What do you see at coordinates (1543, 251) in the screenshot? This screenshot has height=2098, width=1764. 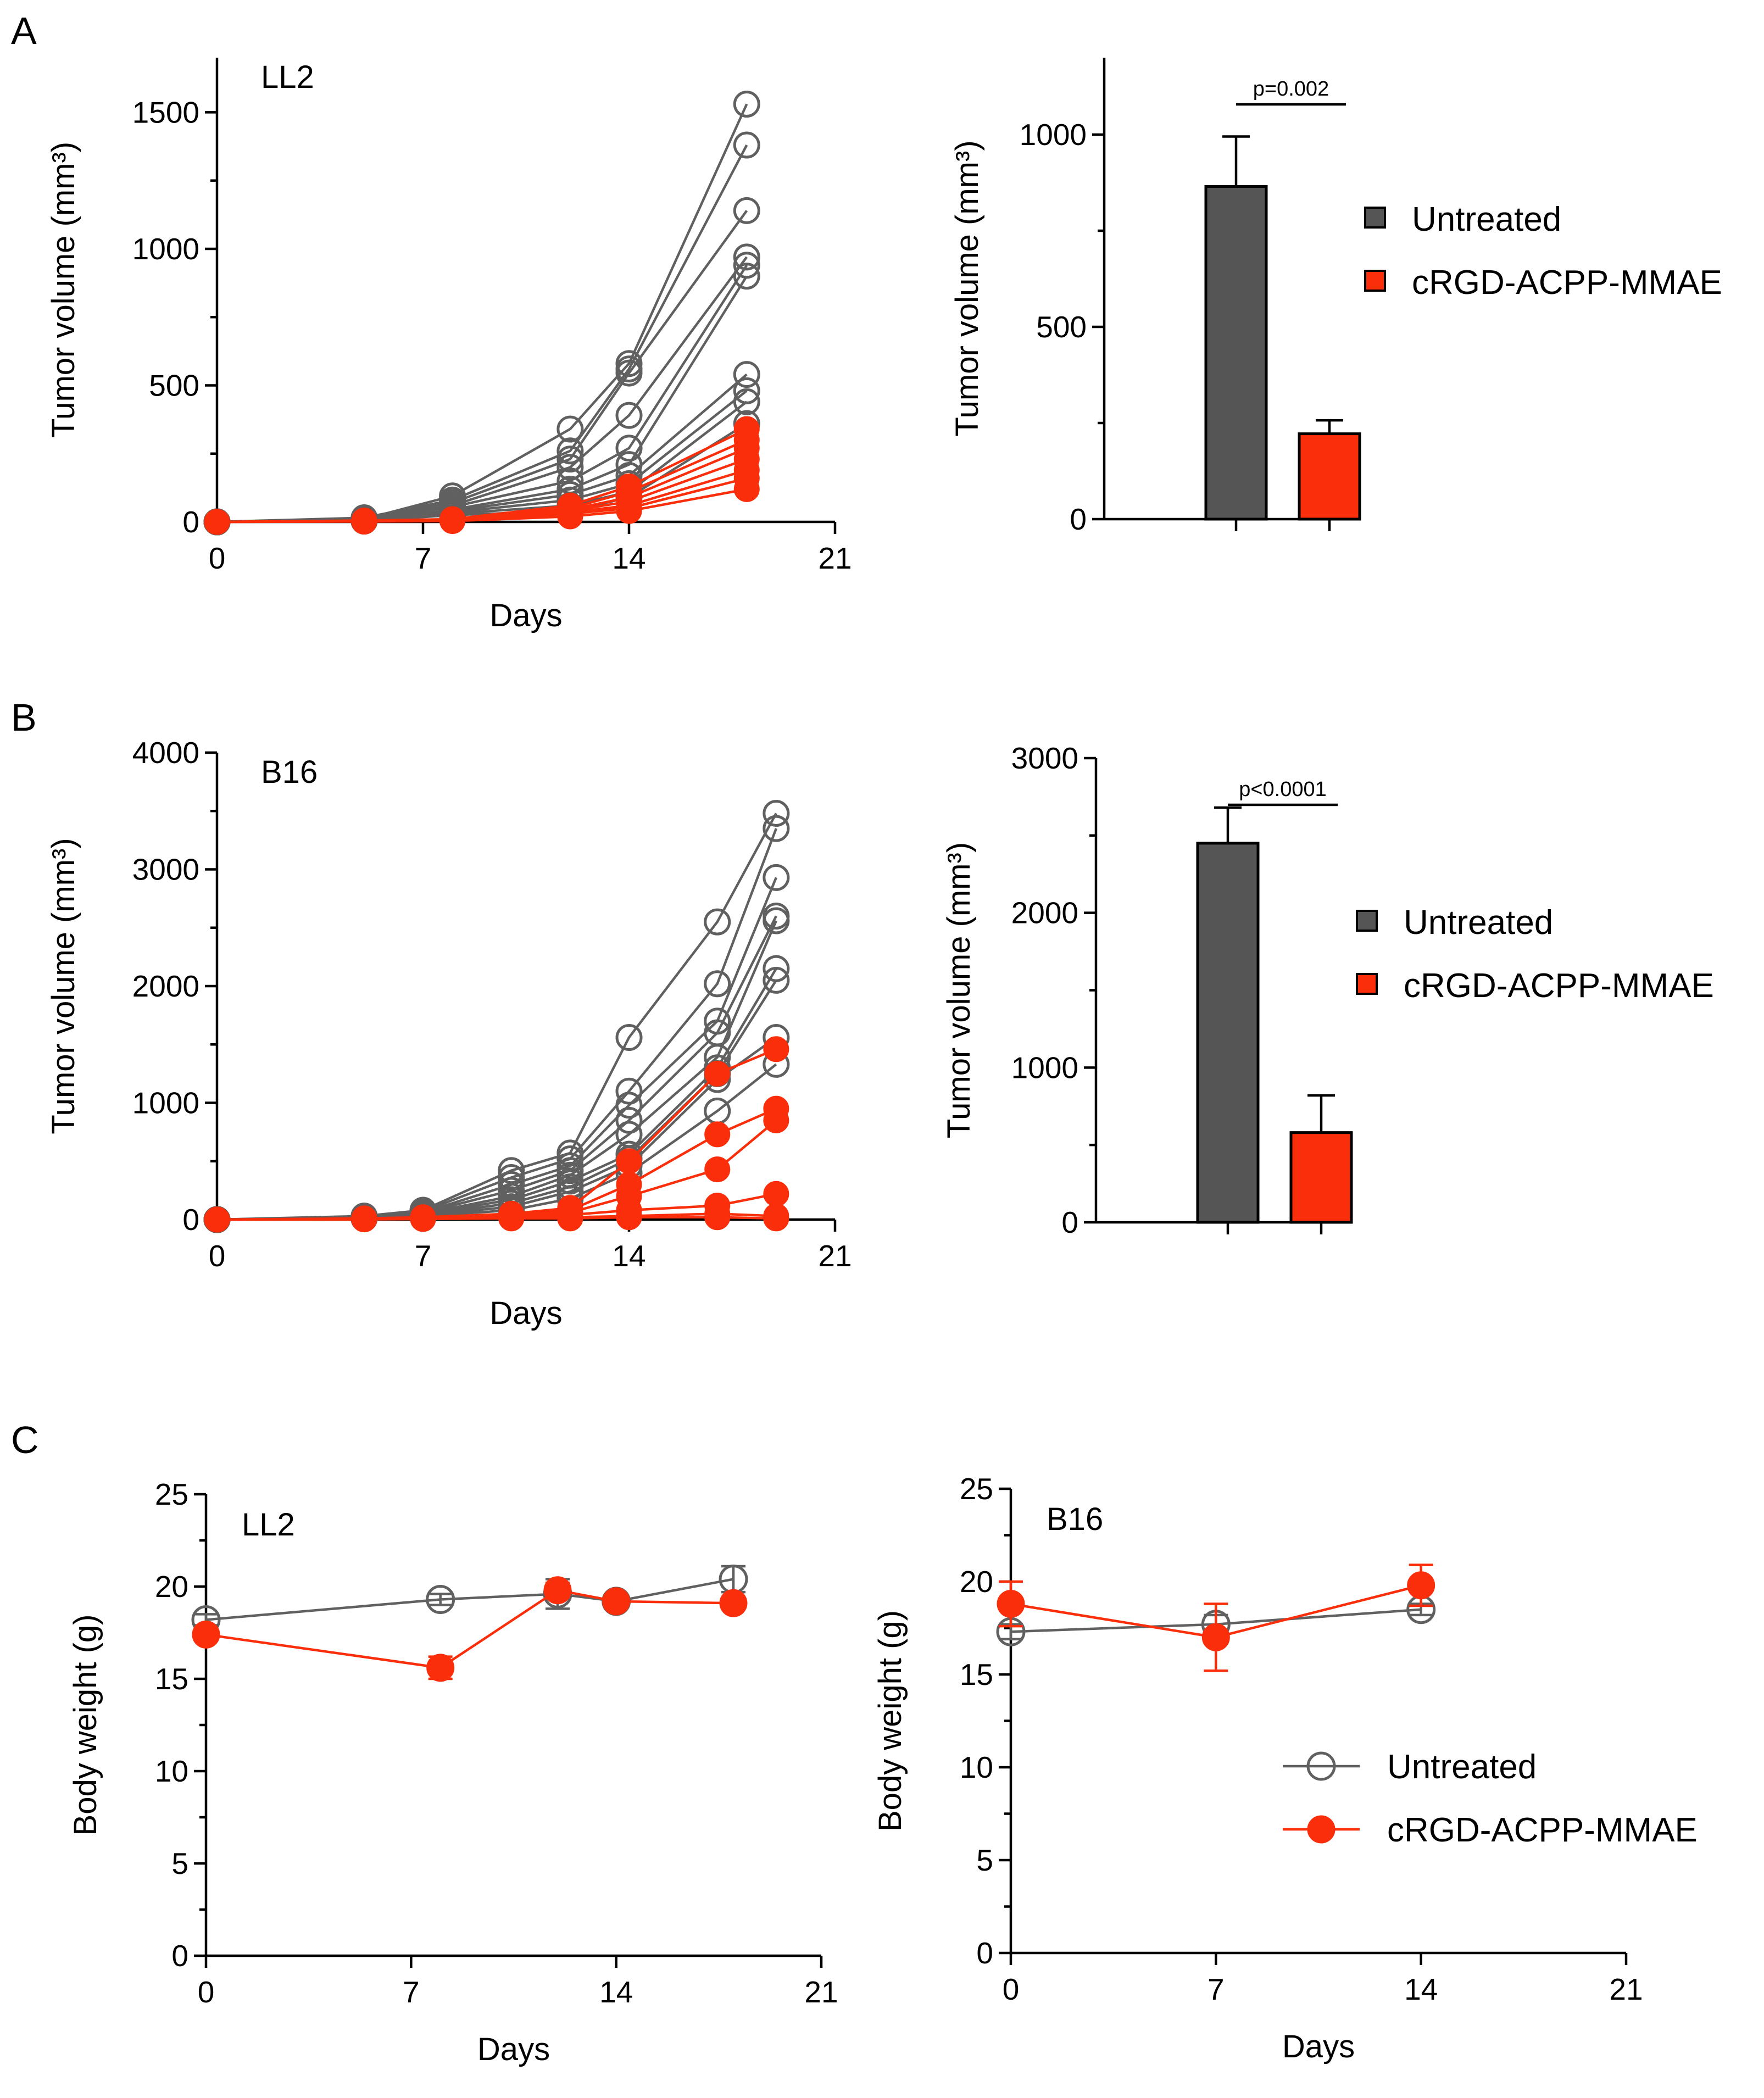 I see `legend: Untreated cRGD-ACPP-MMAE` at bounding box center [1543, 251].